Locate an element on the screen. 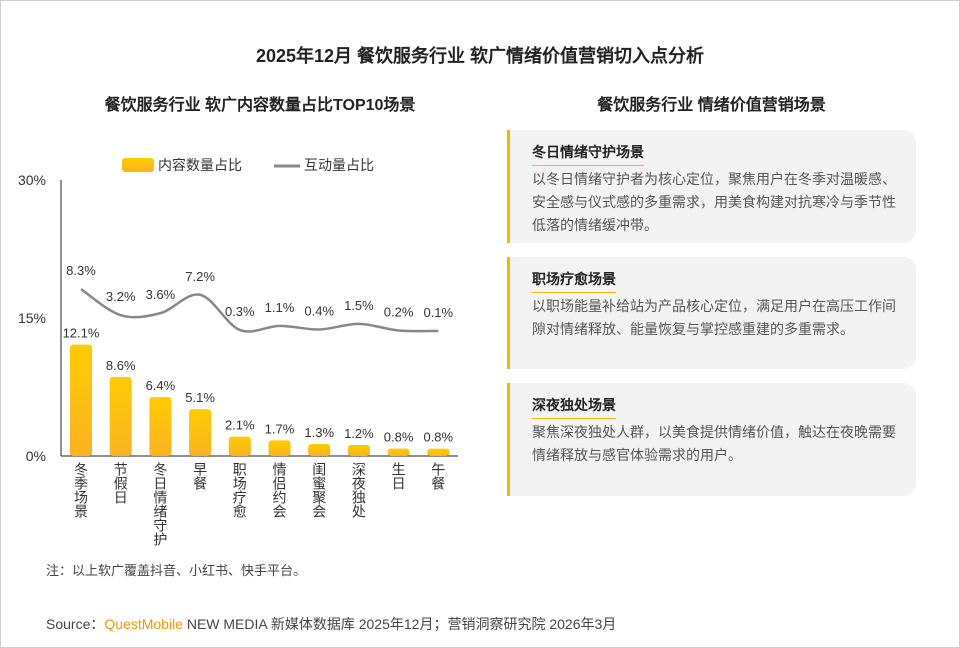 This screenshot has height=648, width=960. bar-data-label: 5.1% is located at coordinates (200, 397).